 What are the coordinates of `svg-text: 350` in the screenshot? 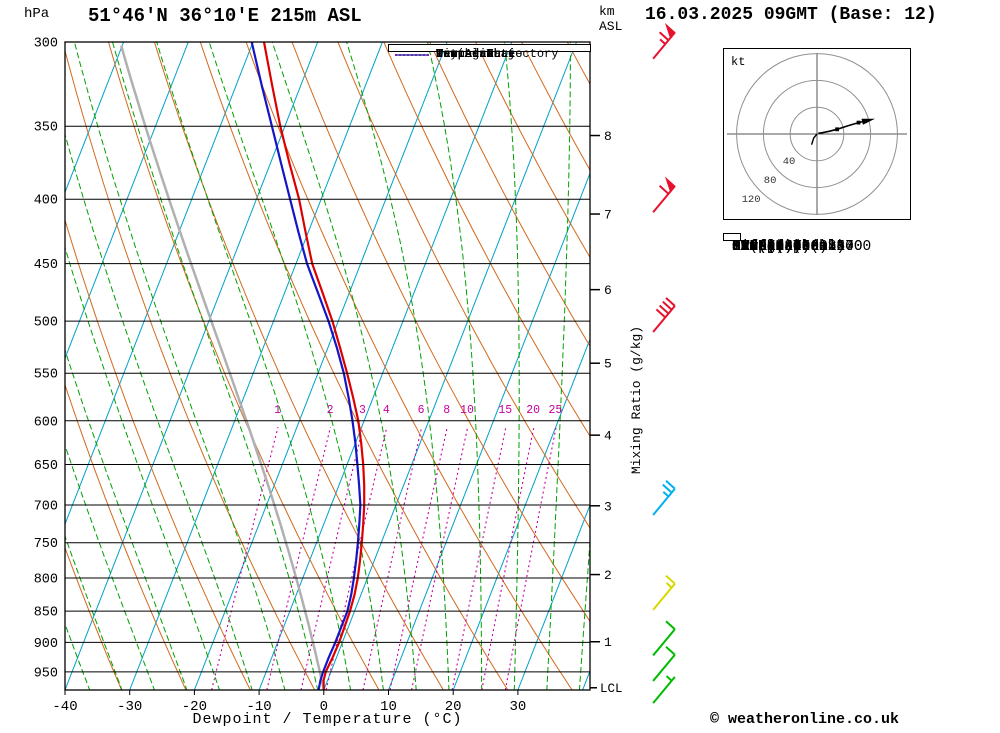 It's located at (46, 128).